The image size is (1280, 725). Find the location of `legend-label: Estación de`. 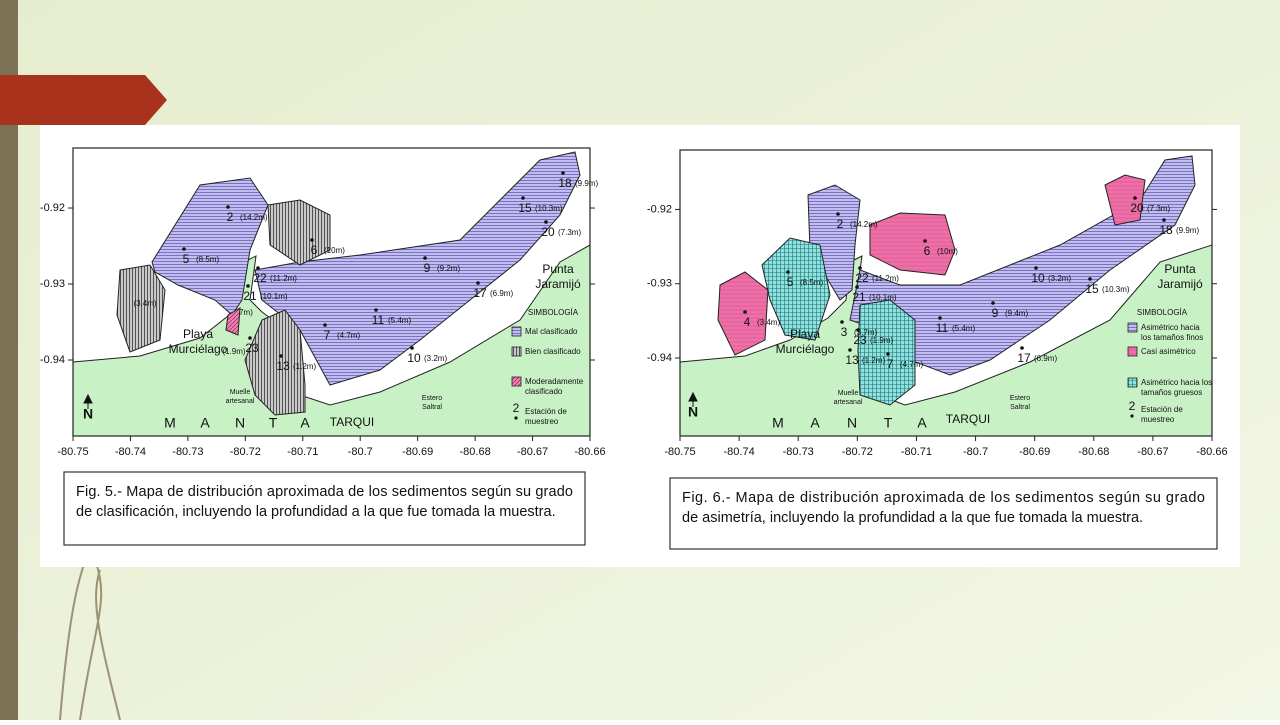

legend-label: Estación de is located at coordinates (546, 411).